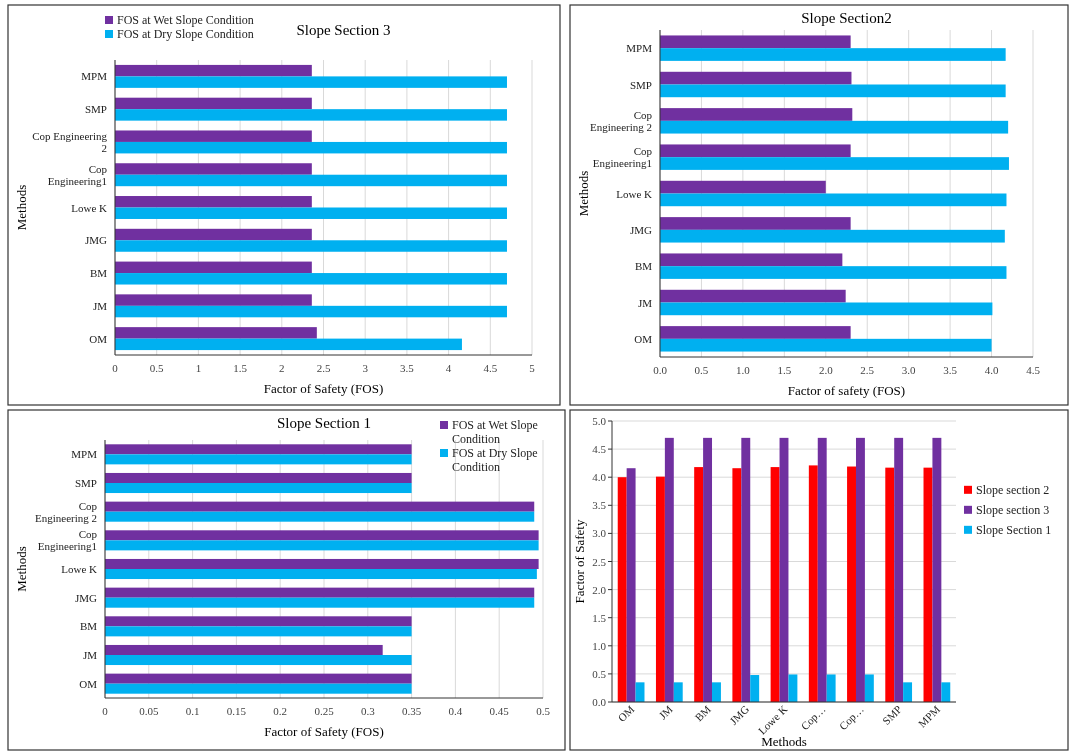 Image resolution: width=1072 pixels, height=752 pixels. I want to click on x-axis-title: Factor of Safety (FOS), so click(323, 388).